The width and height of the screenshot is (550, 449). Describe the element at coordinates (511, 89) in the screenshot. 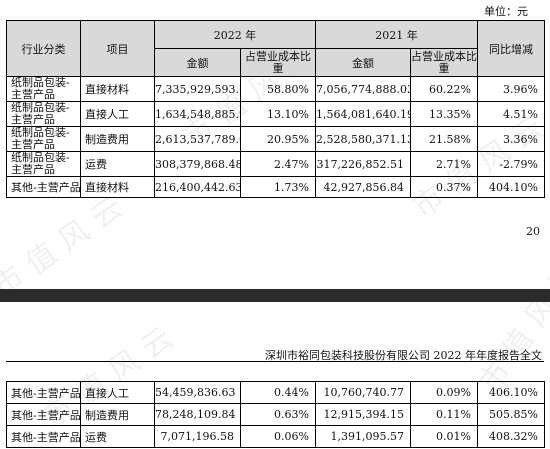

I see `yoy-cell: 3.96%` at that location.